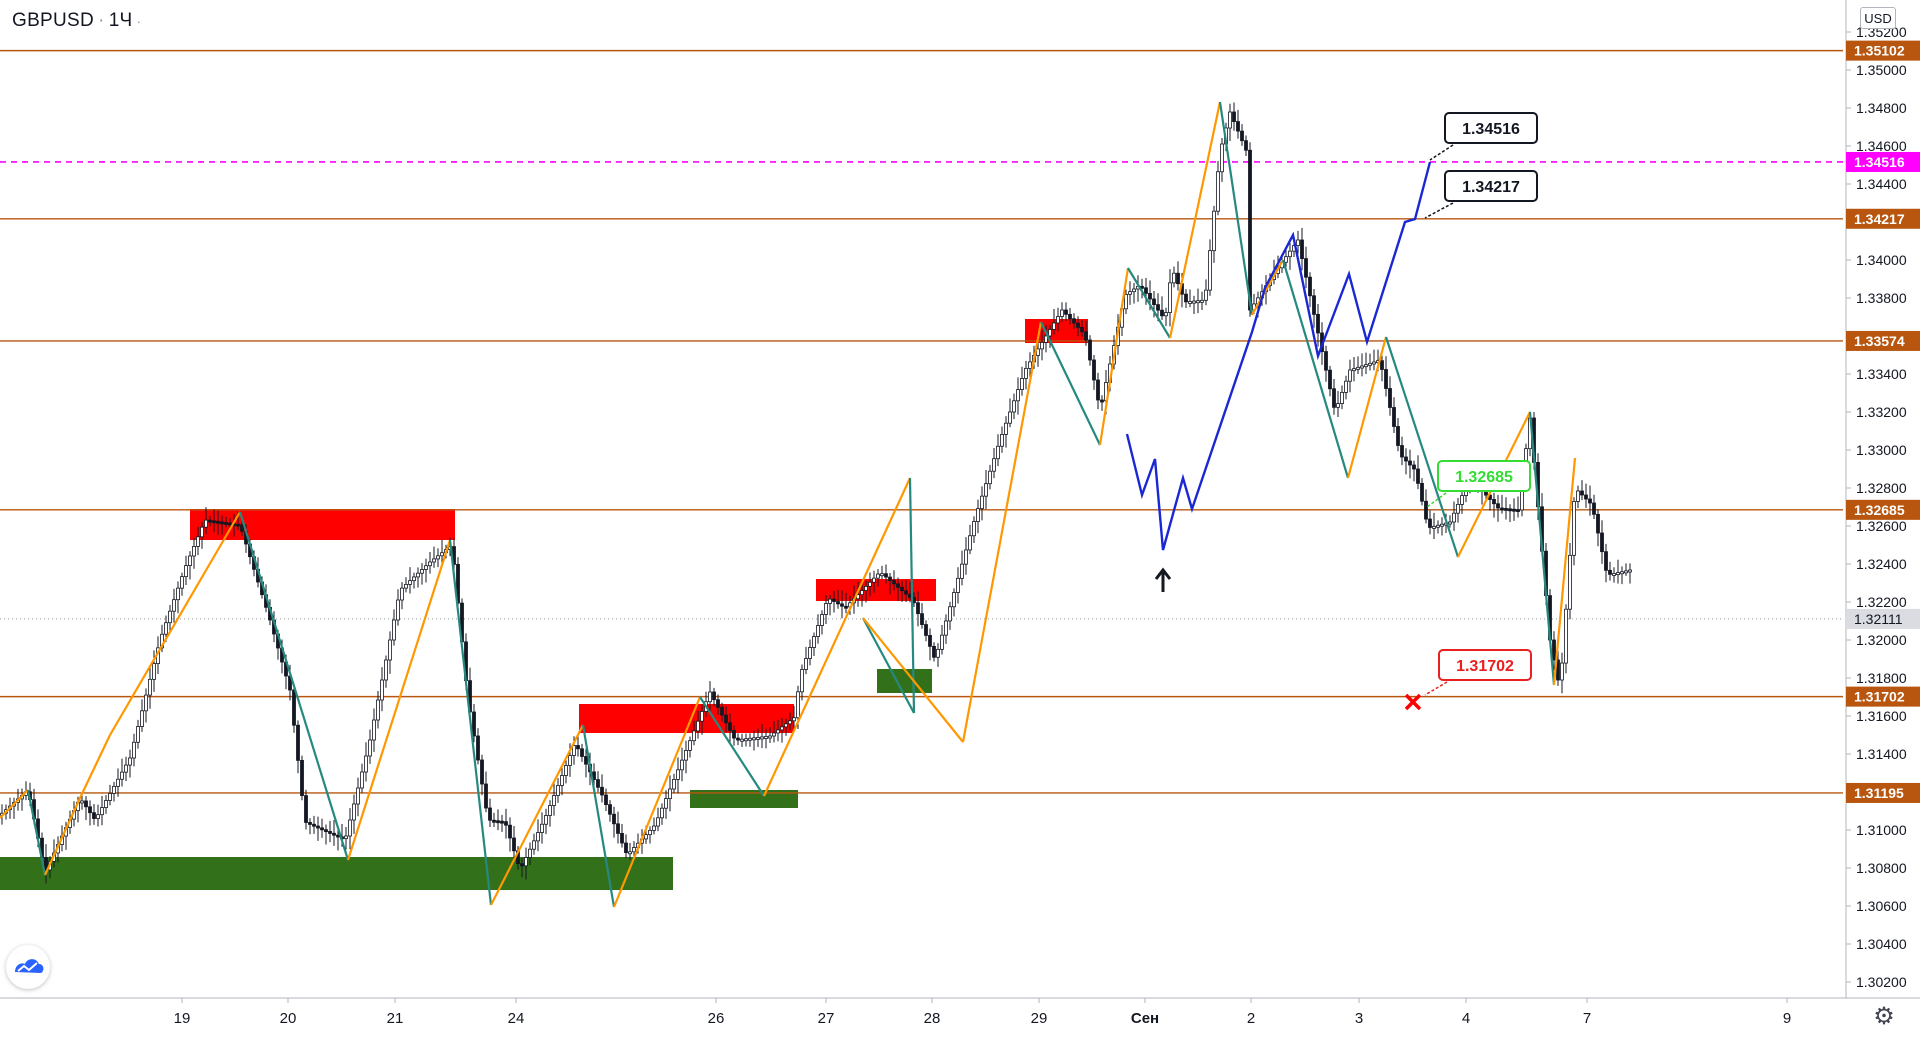 This screenshot has height=1040, width=1920. I want to click on price-tick-label: 1.31400, so click(1881, 754).